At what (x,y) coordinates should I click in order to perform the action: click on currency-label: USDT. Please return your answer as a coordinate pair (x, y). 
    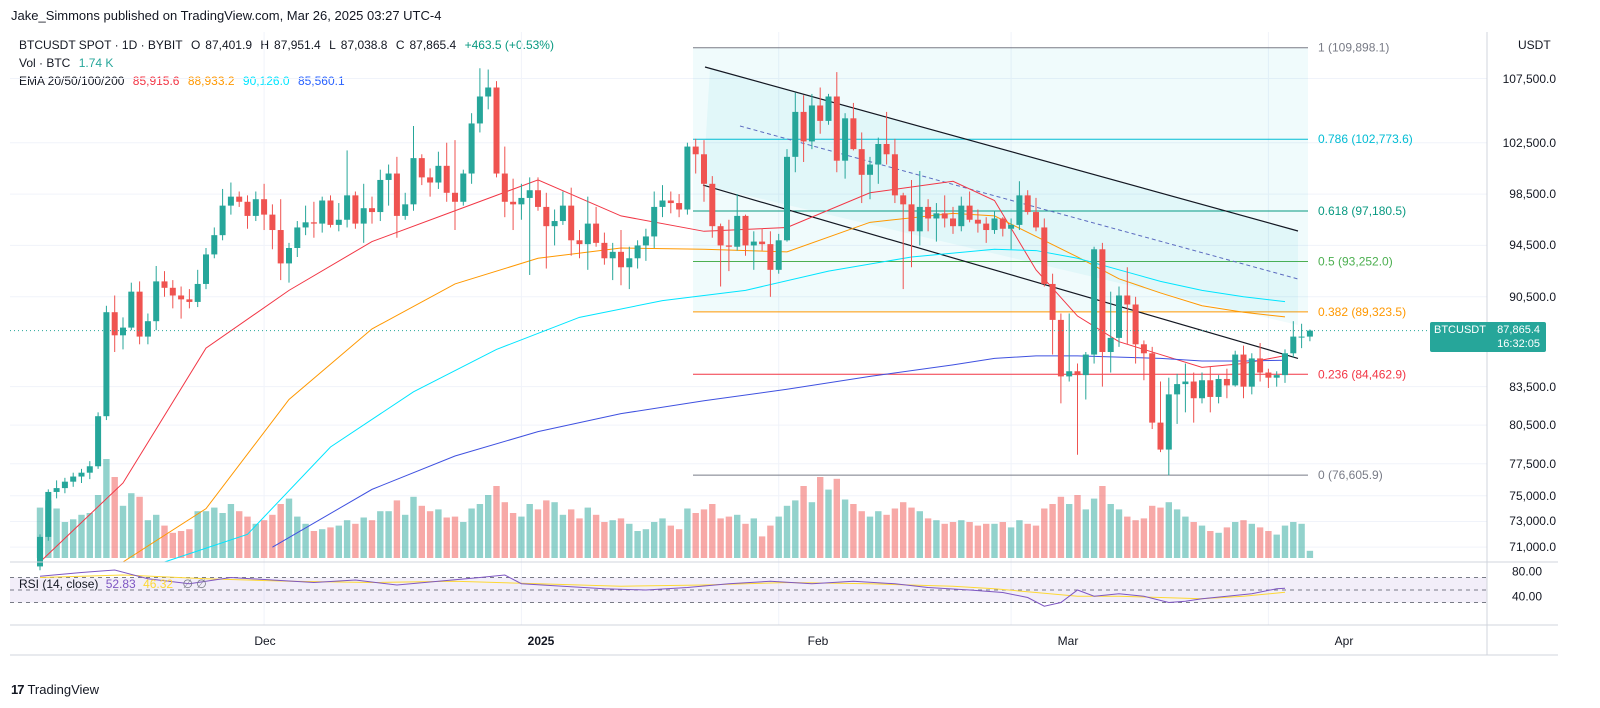
    Looking at the image, I should click on (1534, 45).